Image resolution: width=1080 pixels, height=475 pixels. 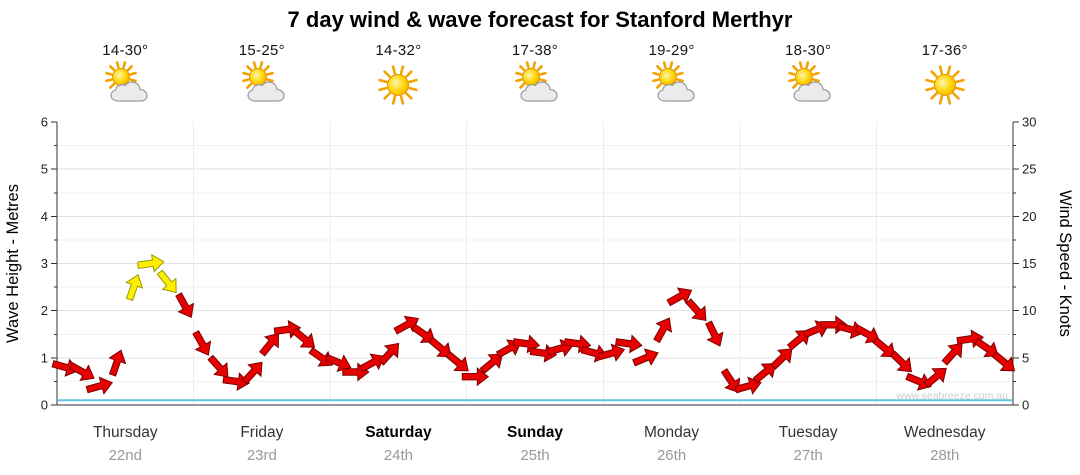 I want to click on temperature-range: 17-38°, so click(x=535, y=50).